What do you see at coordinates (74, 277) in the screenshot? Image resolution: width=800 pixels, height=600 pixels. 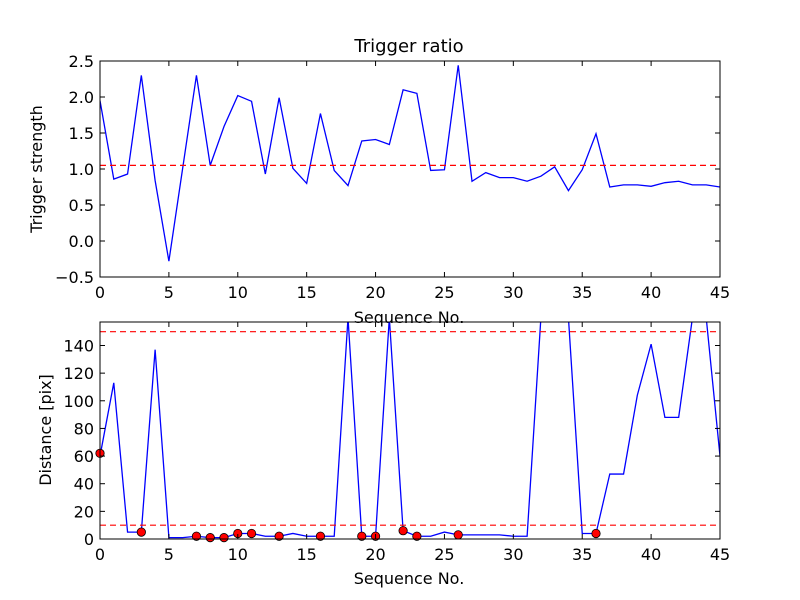 I see `y-tick-label: −0.5` at bounding box center [74, 277].